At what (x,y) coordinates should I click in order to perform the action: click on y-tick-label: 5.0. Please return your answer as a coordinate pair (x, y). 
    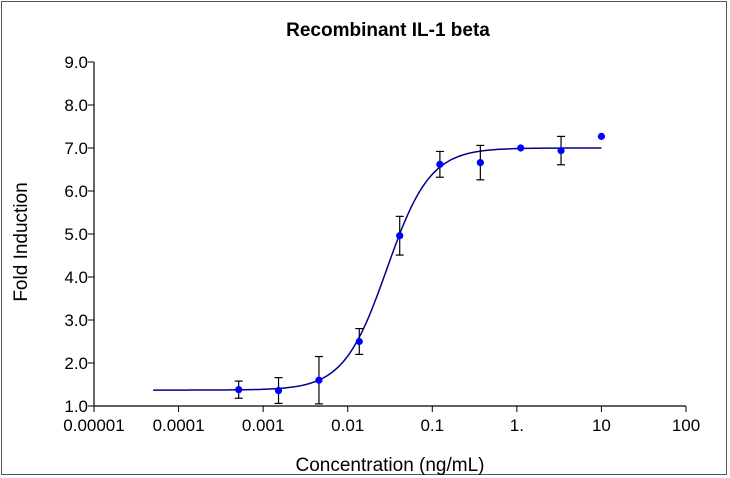
    Looking at the image, I should click on (76, 234).